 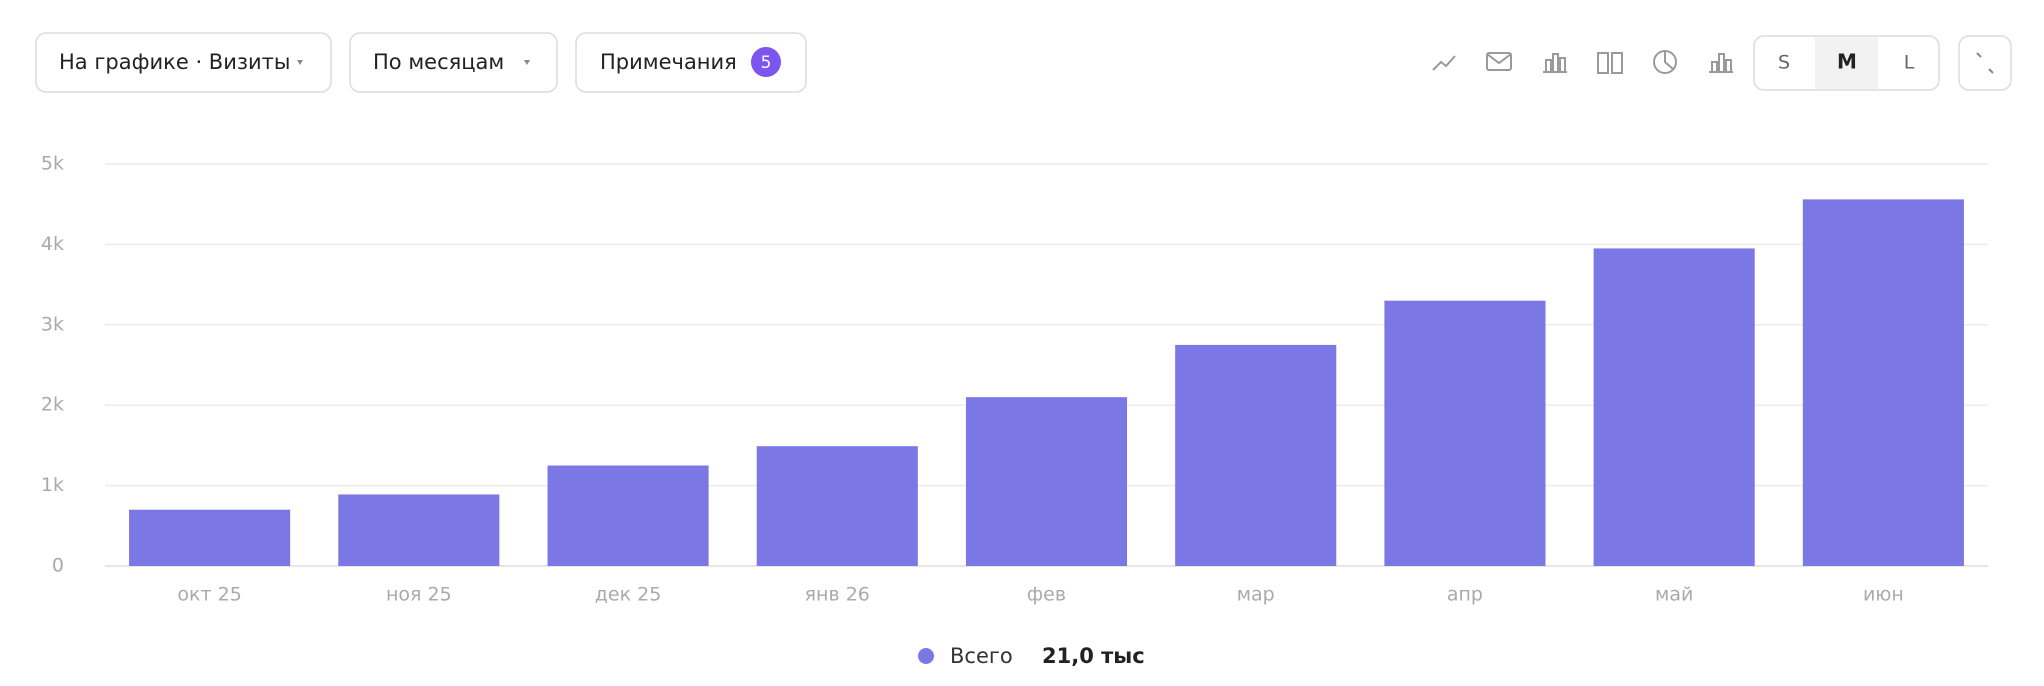 What do you see at coordinates (668, 62) in the screenshot?
I see `button-label: Примечания` at bounding box center [668, 62].